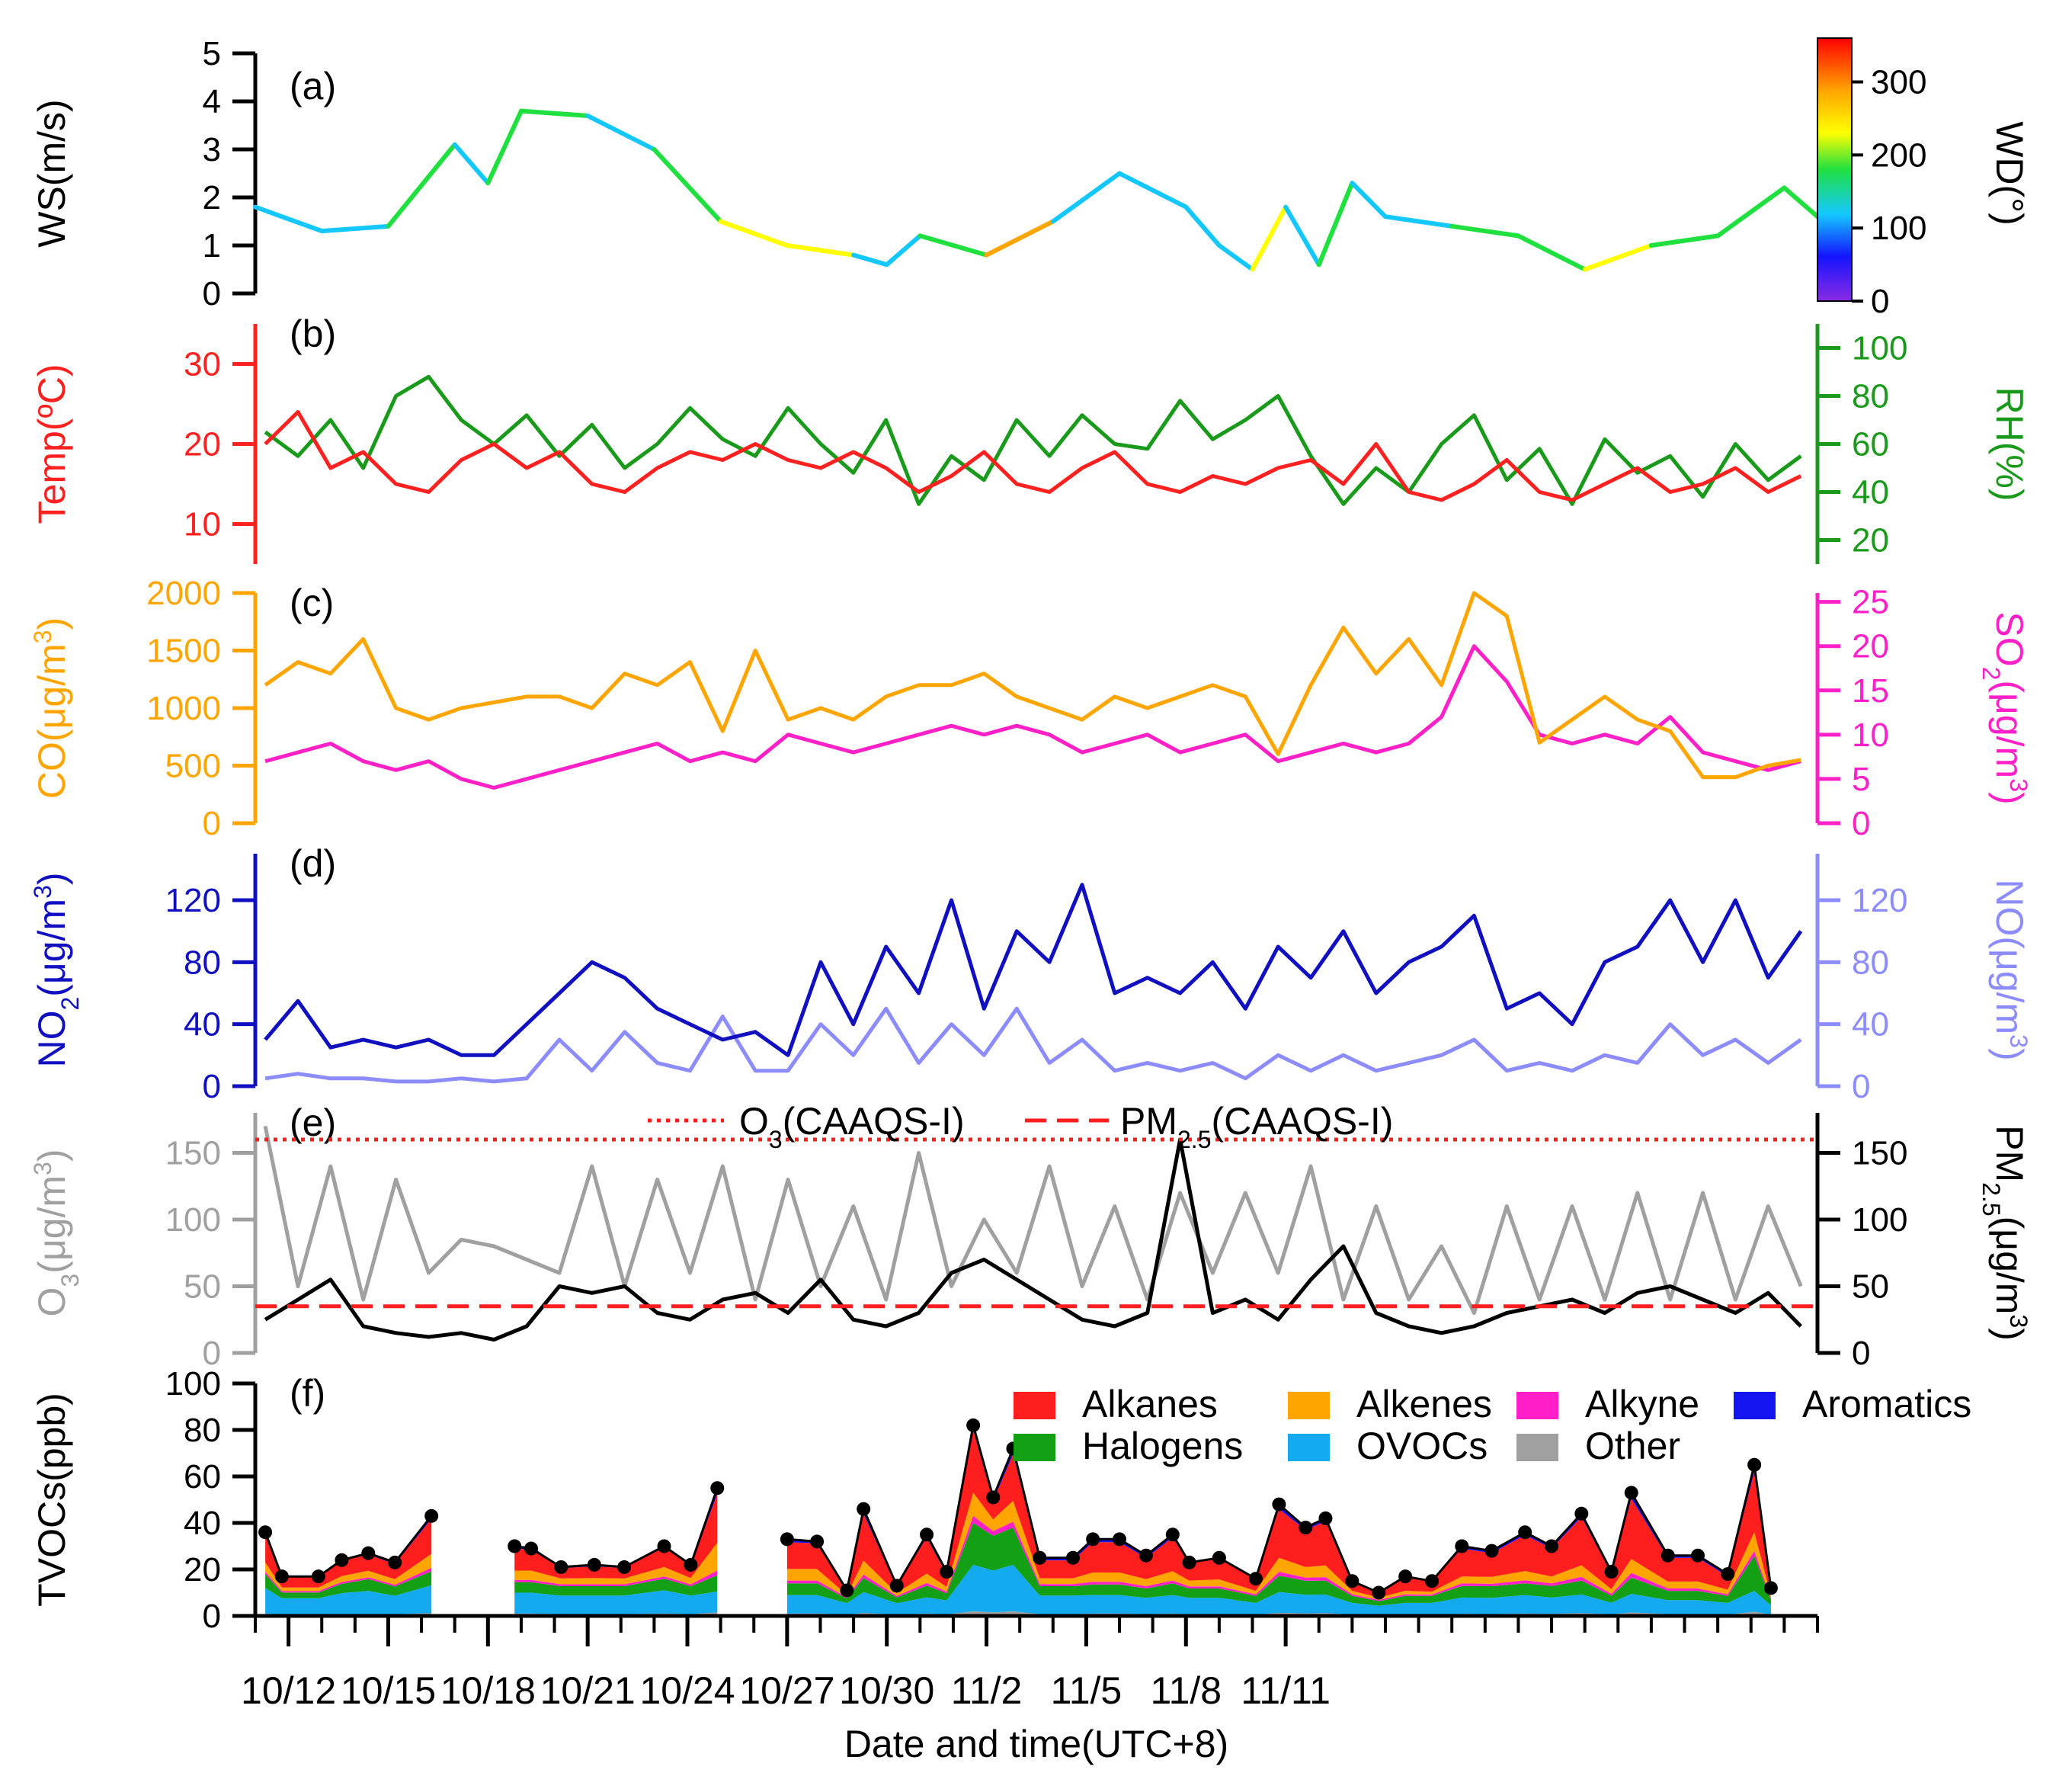  I want to click on right-series-line, so click(1033, 440).